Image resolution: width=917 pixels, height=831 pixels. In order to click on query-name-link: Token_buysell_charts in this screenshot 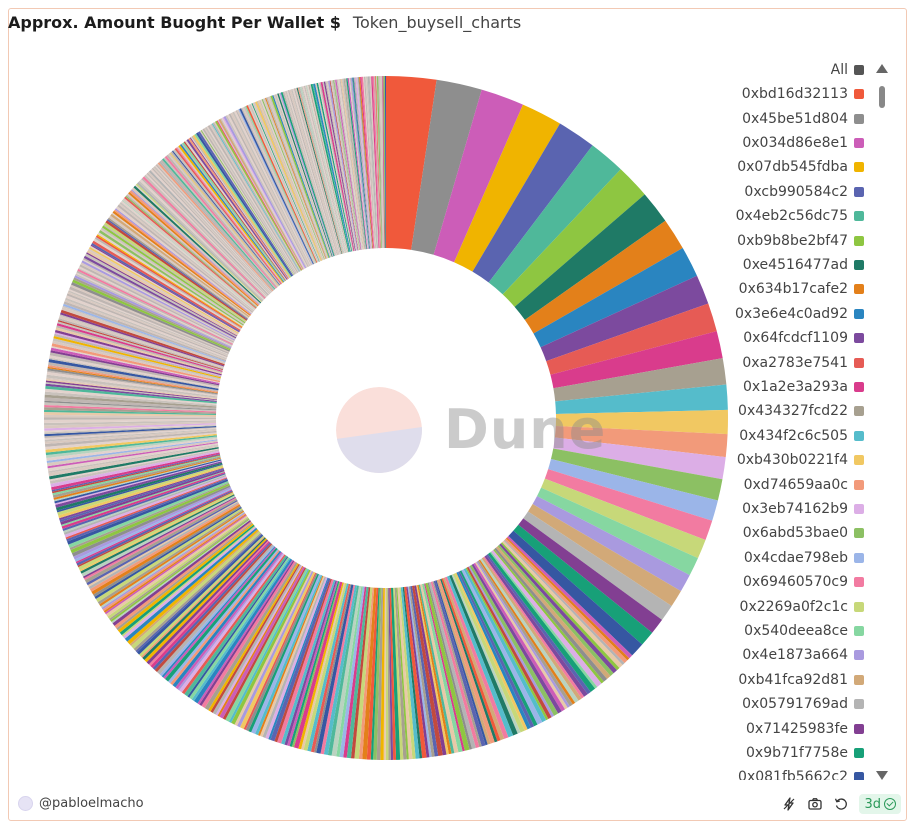, I will do `click(437, 22)`.